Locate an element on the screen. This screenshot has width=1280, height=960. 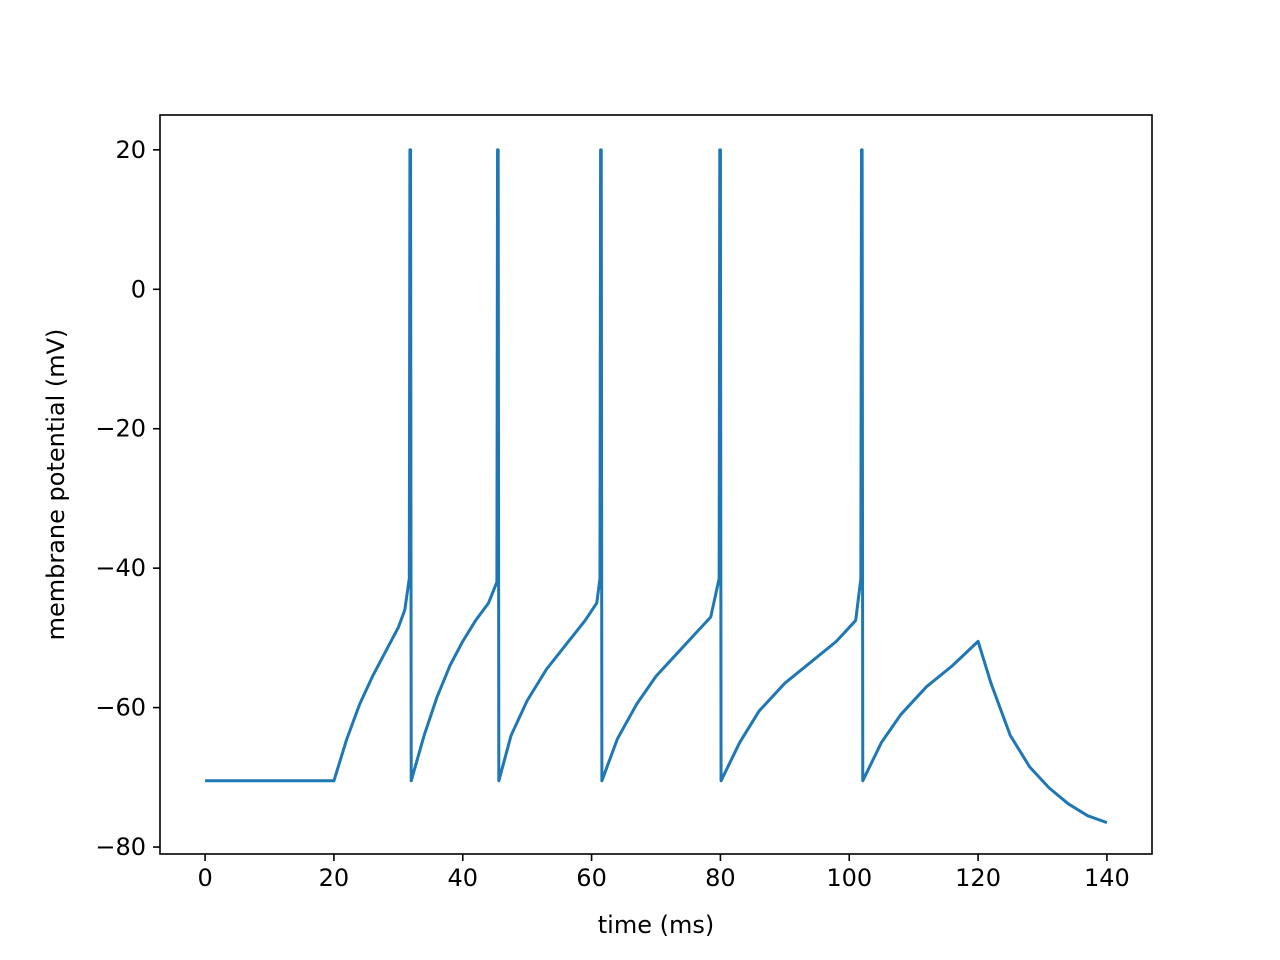
y-tick-label: 20 is located at coordinates (130, 150).